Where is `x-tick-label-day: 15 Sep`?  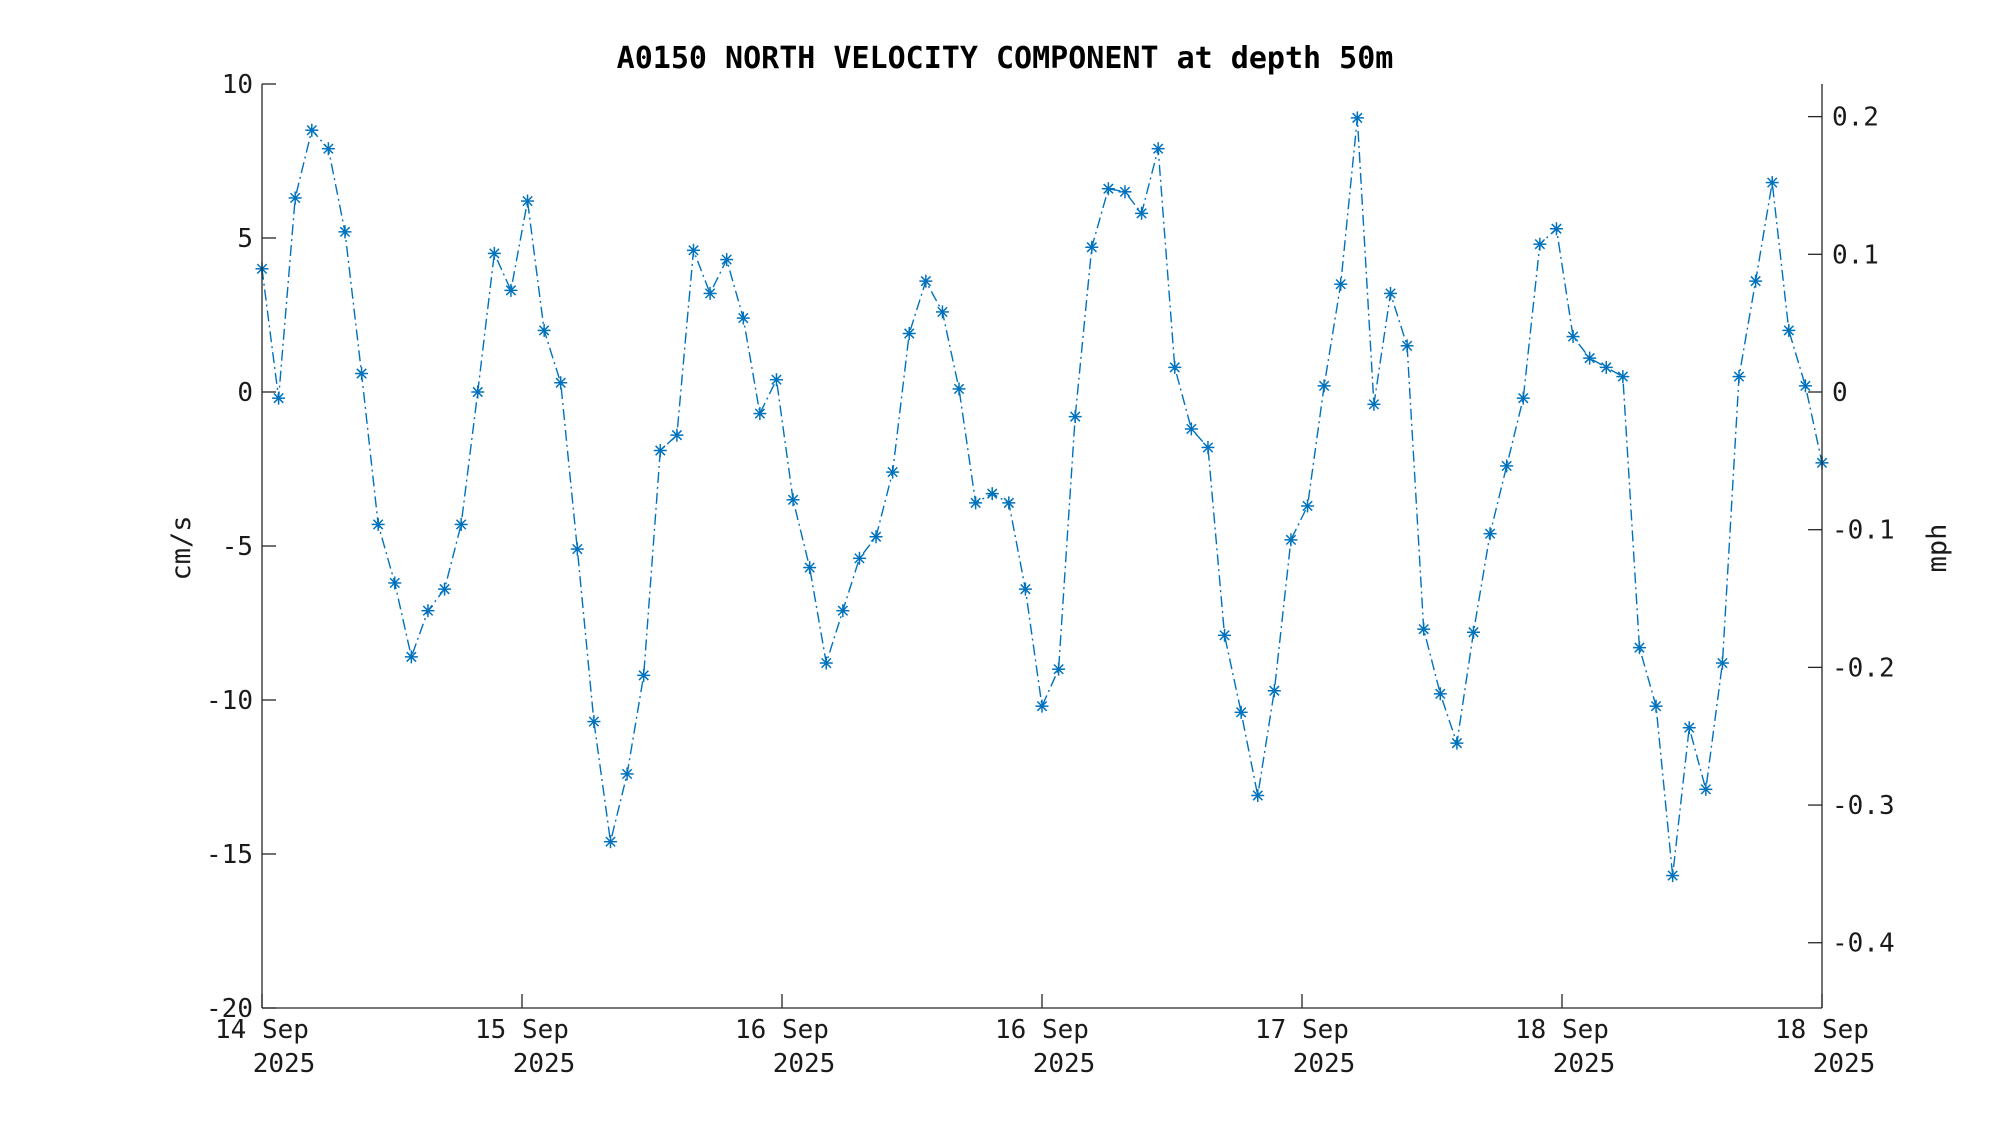
x-tick-label-day: 15 Sep is located at coordinates (522, 1030).